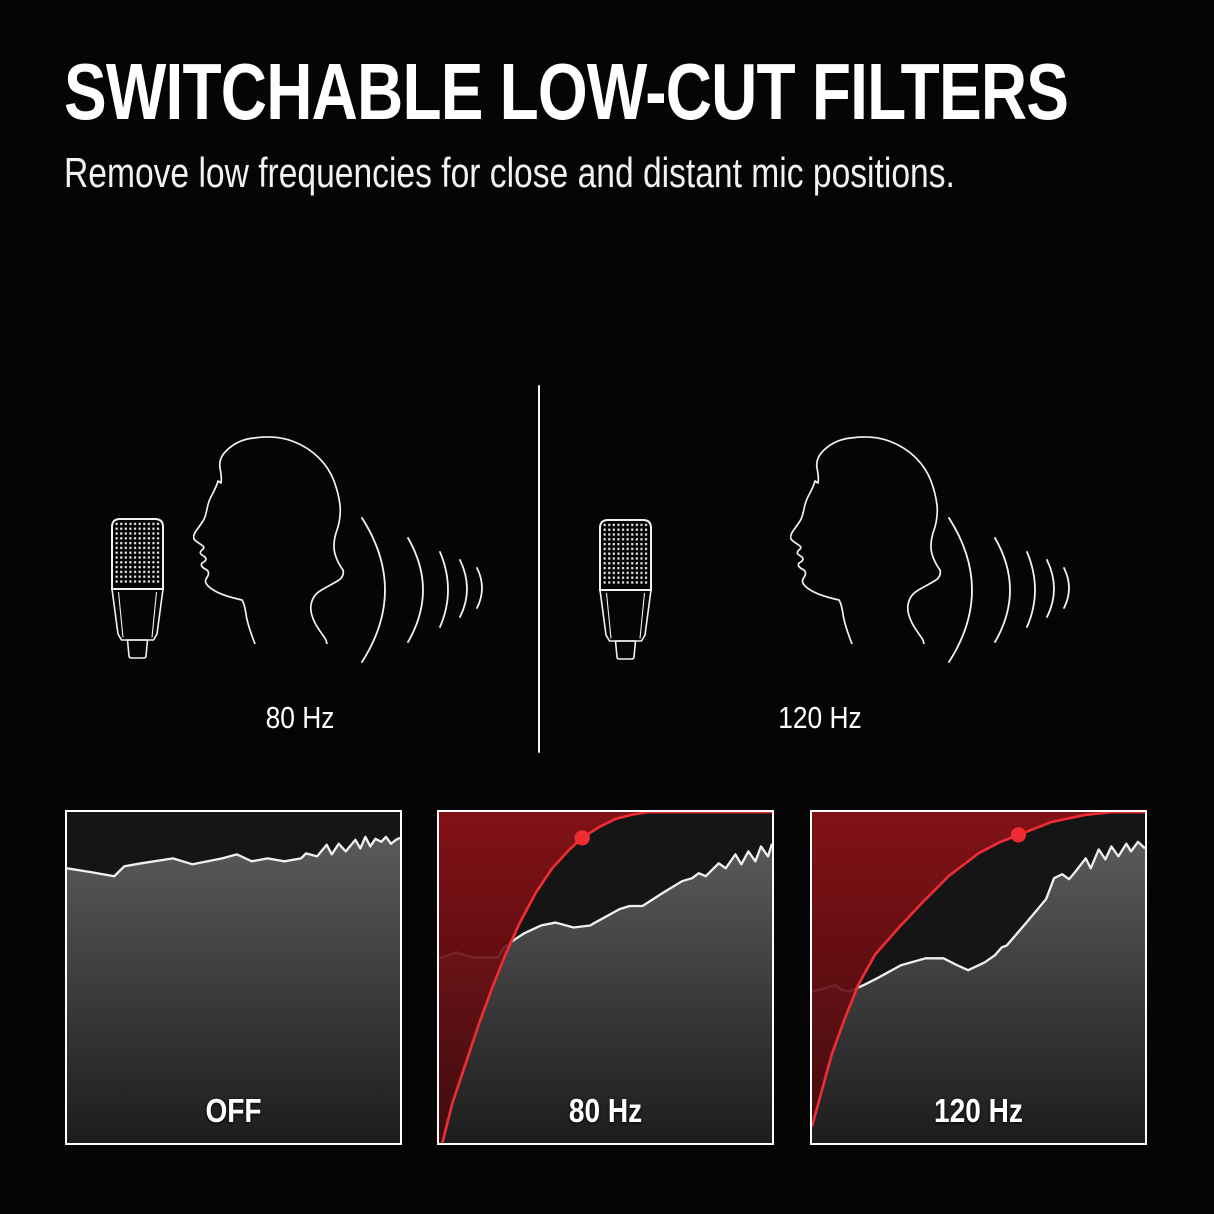 This screenshot has height=1214, width=1214. What do you see at coordinates (605, 1110) in the screenshot?
I see `filter-setting-label: 80 Hz` at bounding box center [605, 1110].